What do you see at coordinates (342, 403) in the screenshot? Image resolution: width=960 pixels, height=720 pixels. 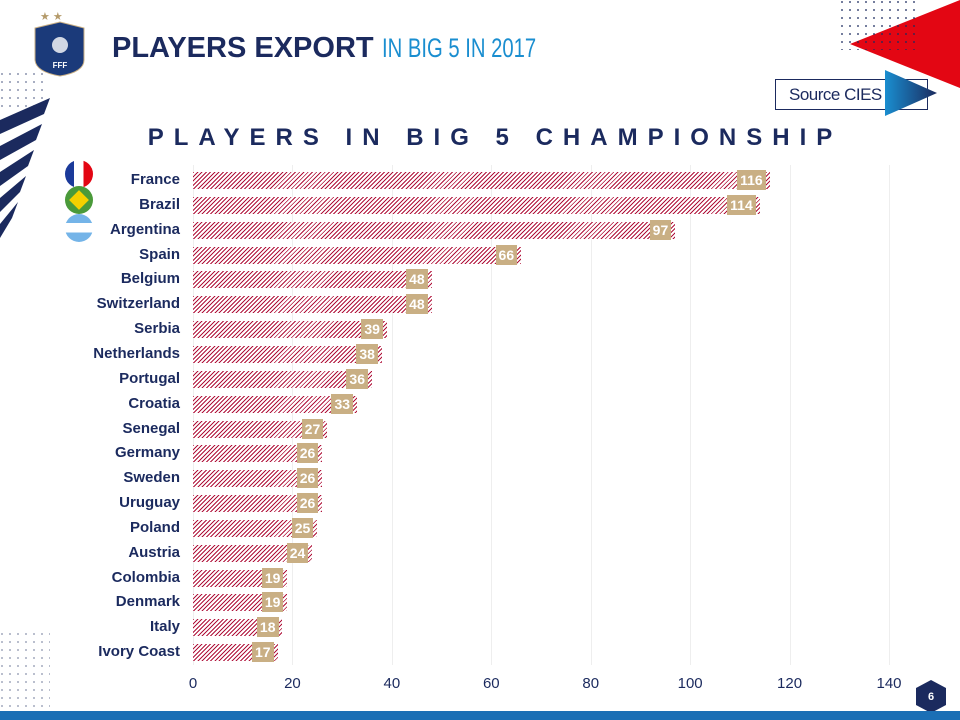 I see `data-label: 33` at bounding box center [342, 403].